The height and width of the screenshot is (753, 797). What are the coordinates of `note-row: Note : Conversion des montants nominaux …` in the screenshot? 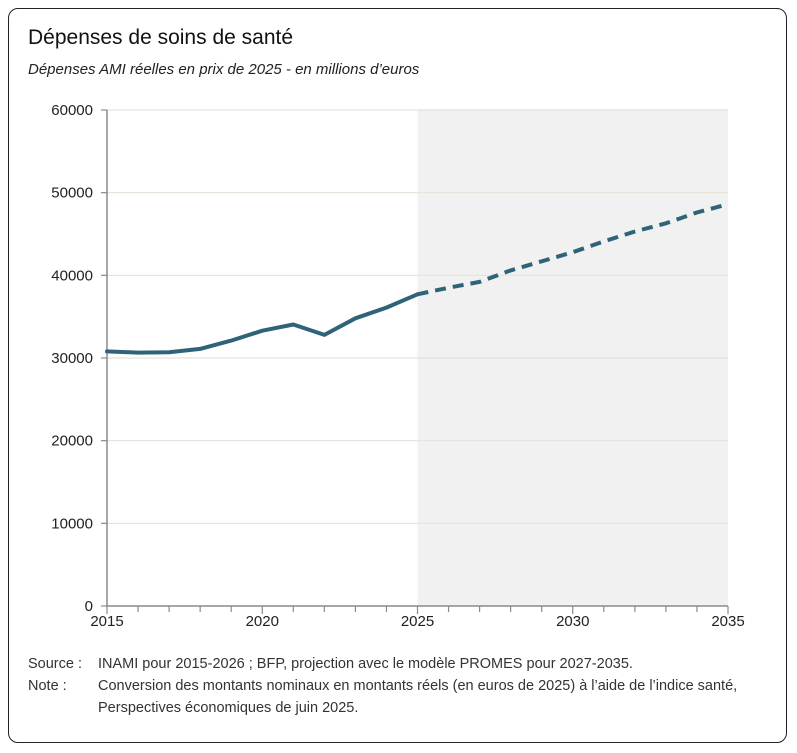 It's located at (398, 697).